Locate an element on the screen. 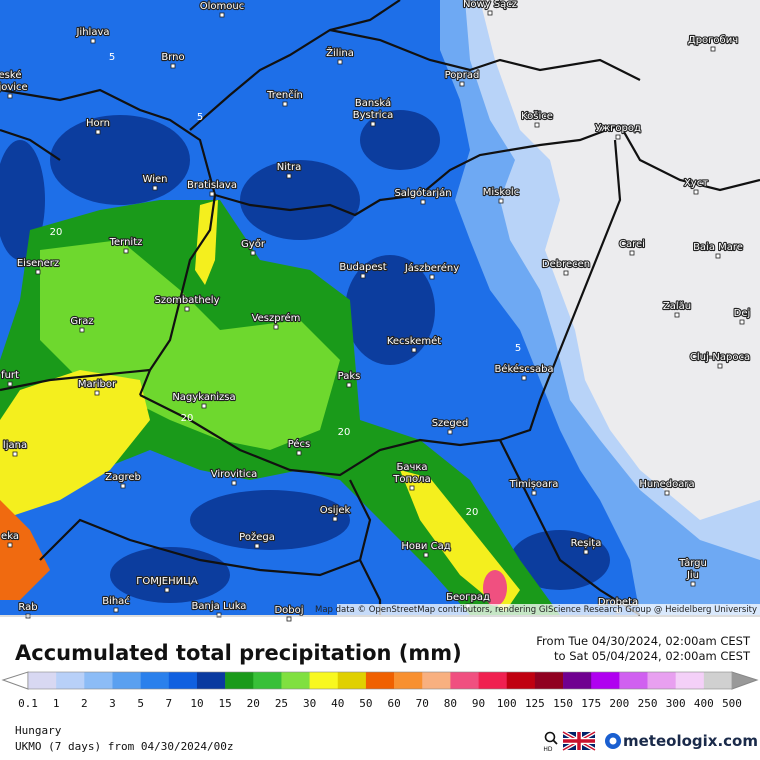 Image resolution: width=760 pixels, height=760 pixels. city-label: Graz is located at coordinates (81, 321).